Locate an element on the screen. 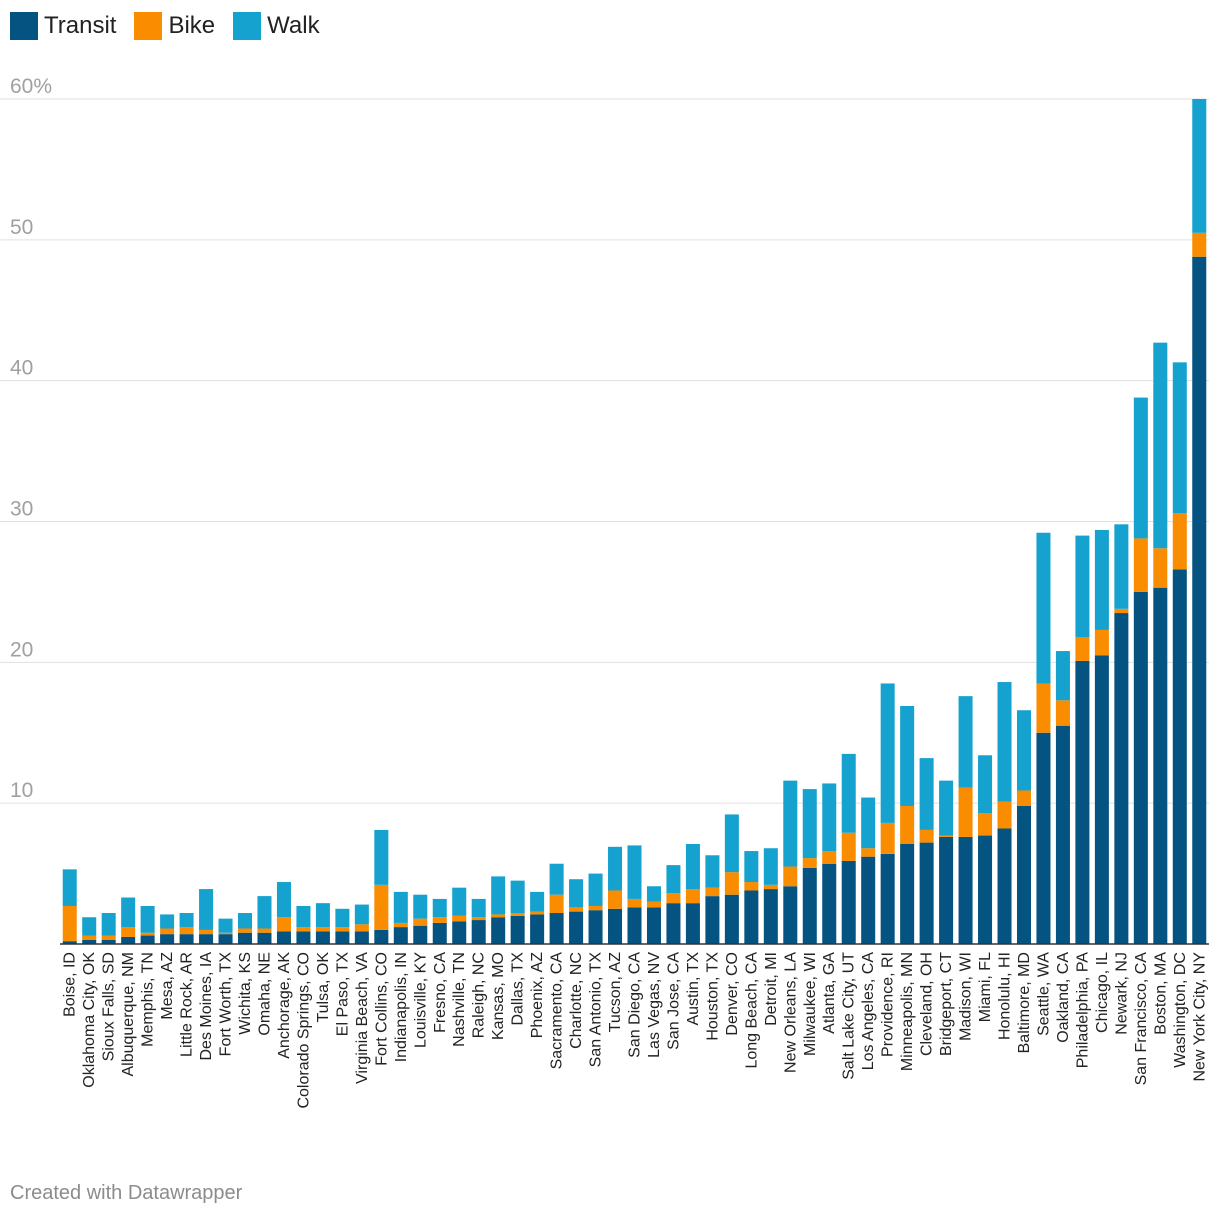 The height and width of the screenshot is (1218, 1220). x-tick-label-36: Detroit, MI is located at coordinates (771, 989).